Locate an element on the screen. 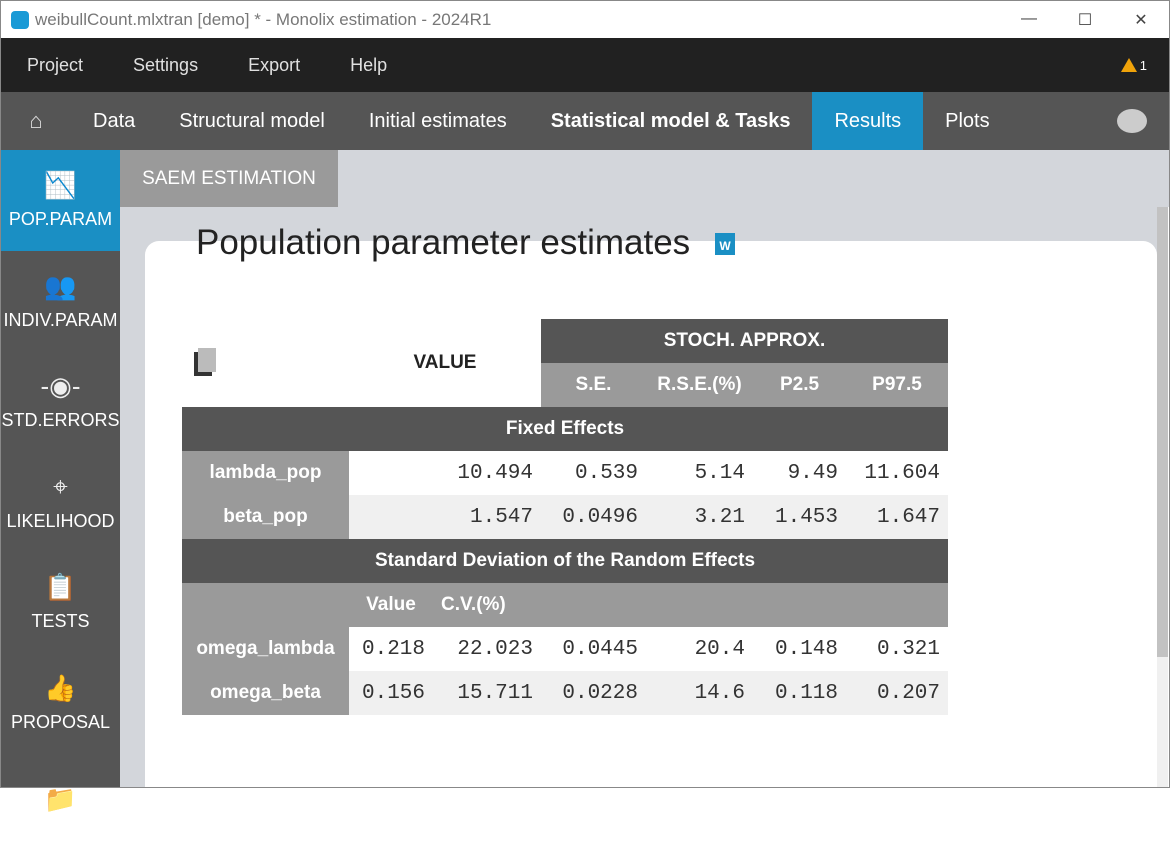  menu-settings: Settings is located at coordinates (166, 64).